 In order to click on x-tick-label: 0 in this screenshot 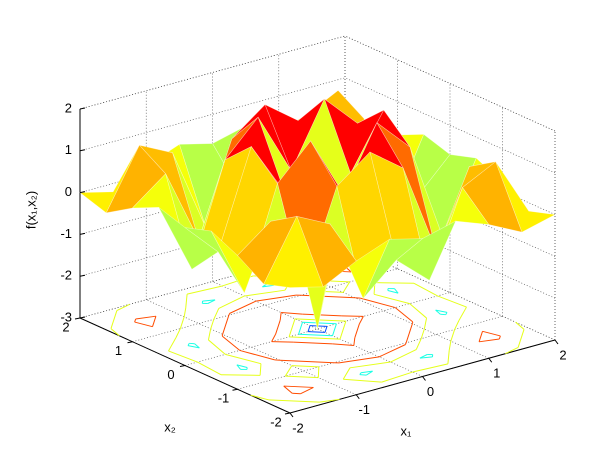, I will do `click(430, 391)`.